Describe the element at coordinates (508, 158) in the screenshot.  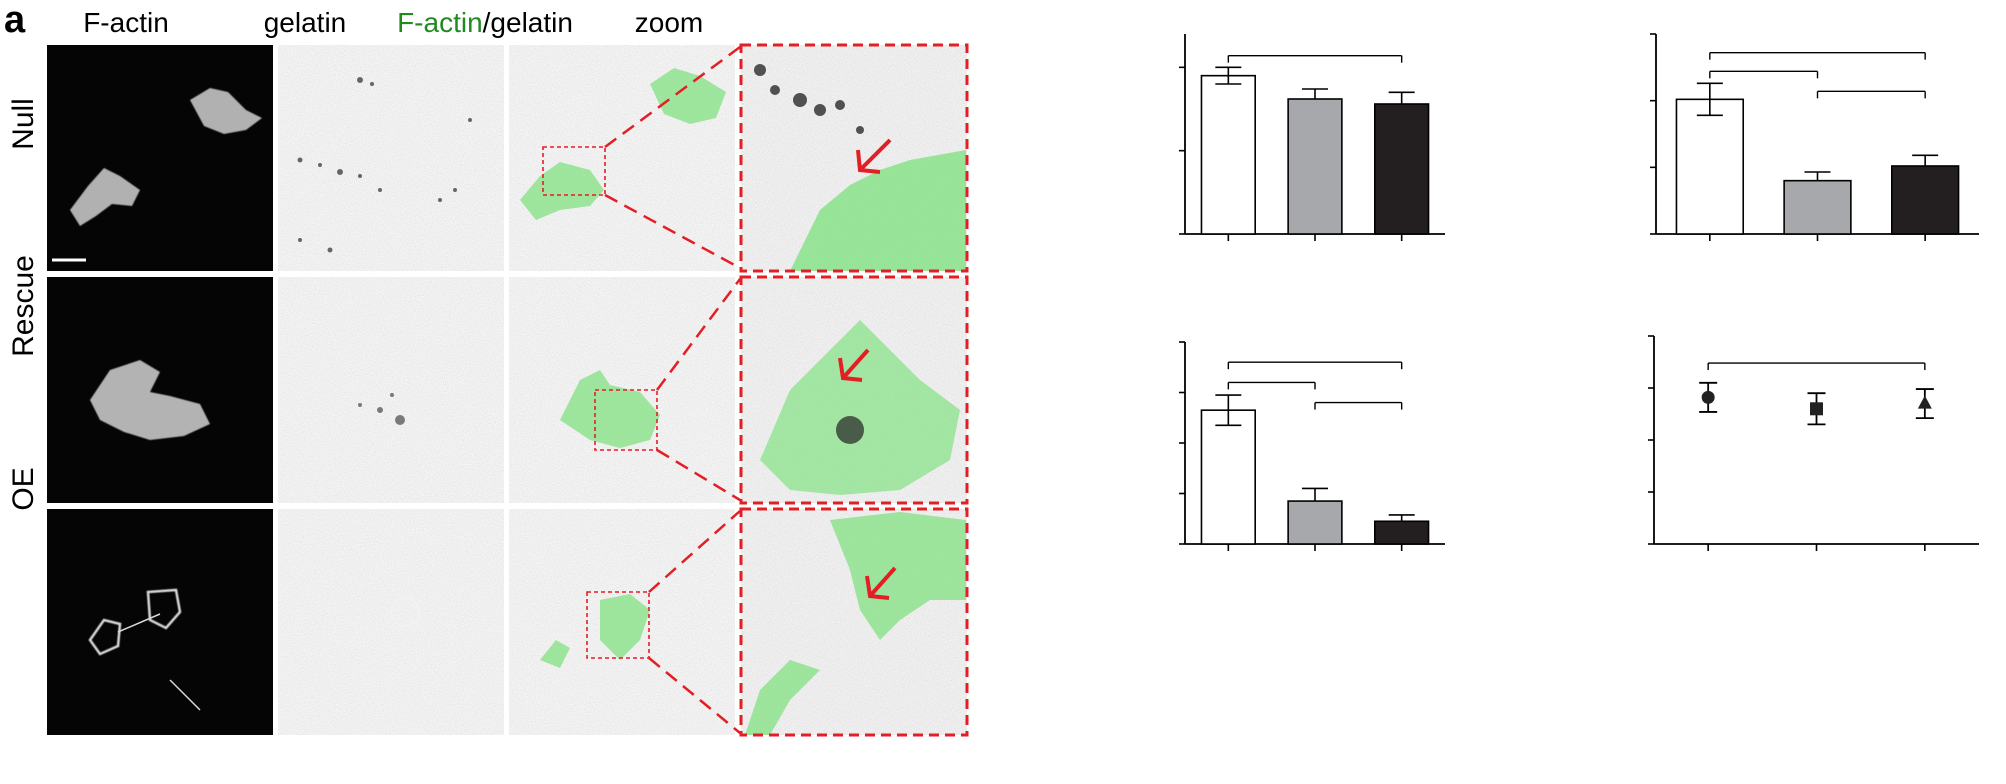
I see `micrograph-row-null` at that location.